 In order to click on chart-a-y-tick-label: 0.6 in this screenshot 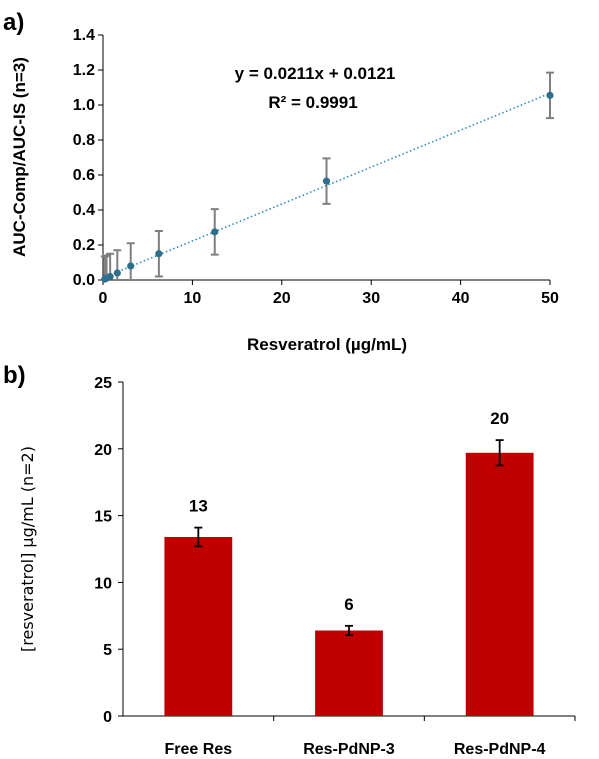, I will do `click(84, 175)`.